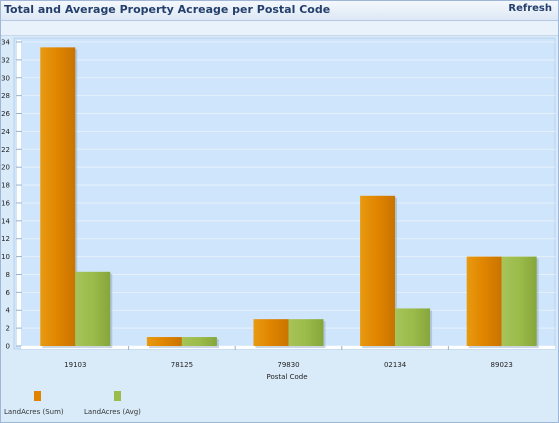 The height and width of the screenshot is (423, 559). I want to click on y-tick-label: 22, so click(5, 150).